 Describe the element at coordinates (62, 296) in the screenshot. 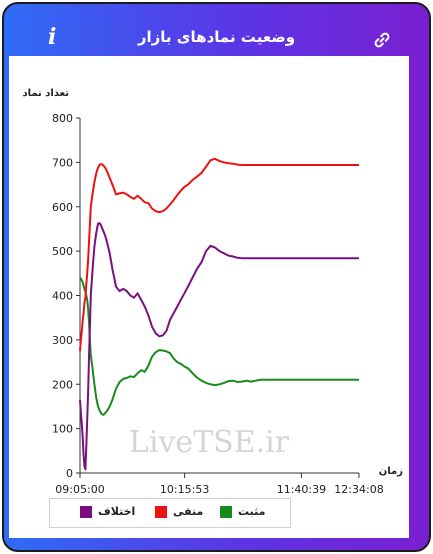

I see `y-tick-label: 400` at that location.